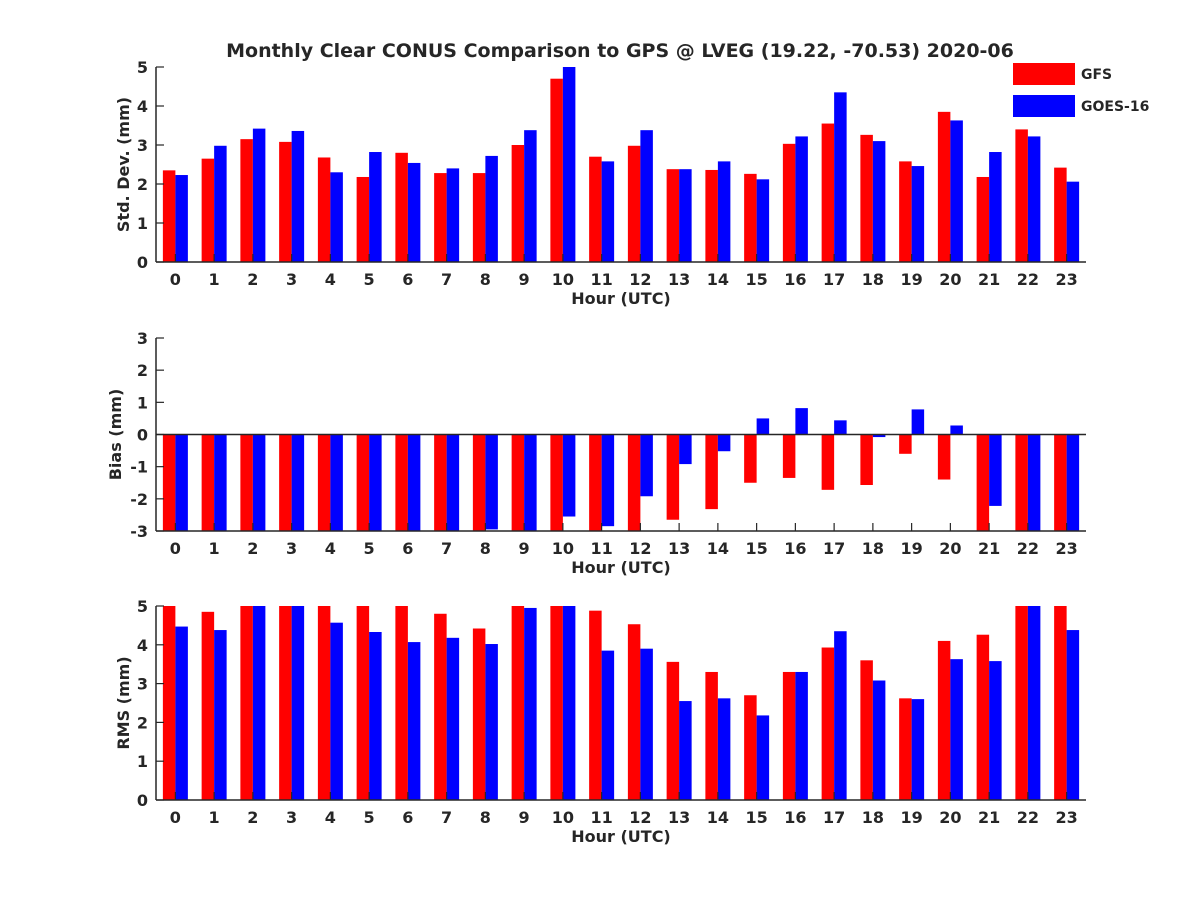 This screenshot has width=1200, height=900. I want to click on x-tick-label: 15, so click(756, 548).